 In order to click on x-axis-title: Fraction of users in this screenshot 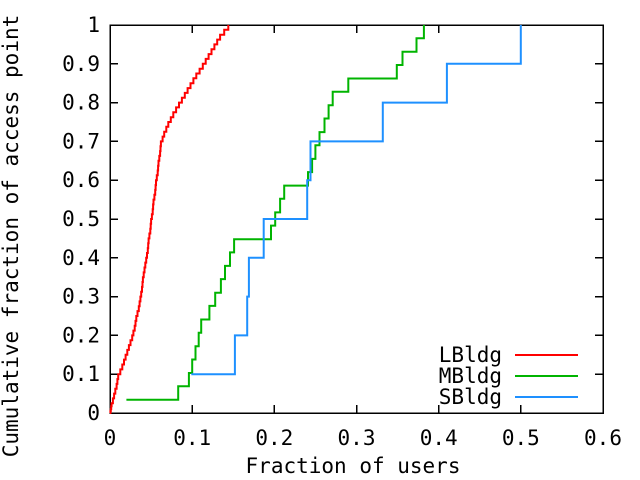, I will do `click(353, 466)`.